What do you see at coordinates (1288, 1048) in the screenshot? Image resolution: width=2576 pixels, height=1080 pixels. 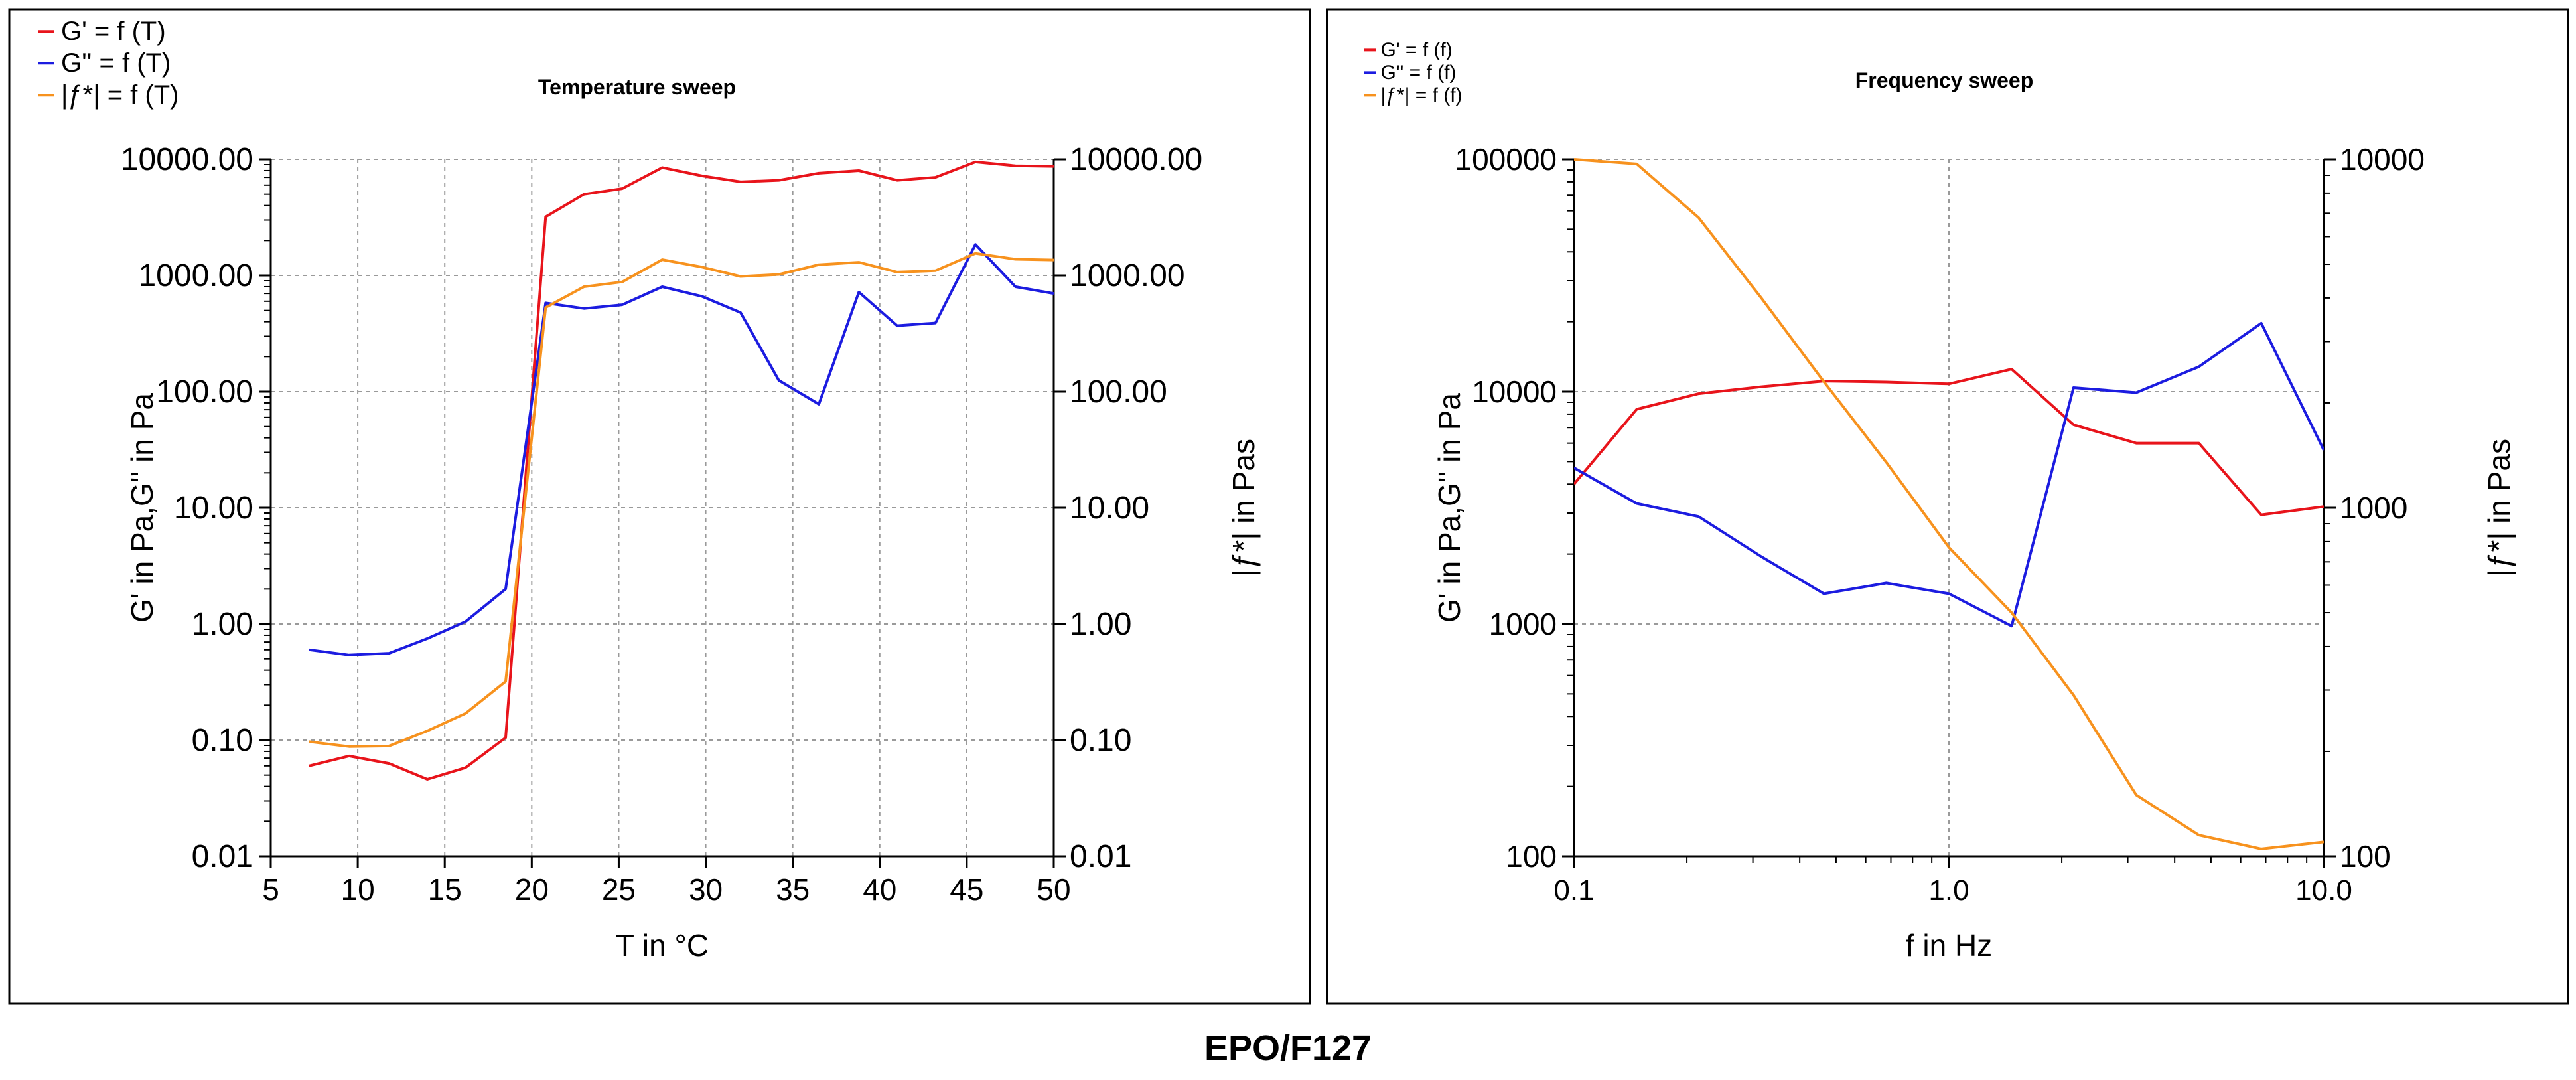 I see `figure-caption: EPO/F127` at bounding box center [1288, 1048].